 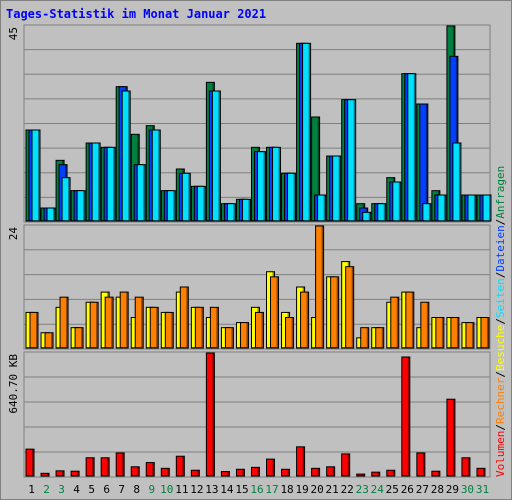 I want to click on bar-hits-seiten-day-19-face, so click(x=305, y=132).